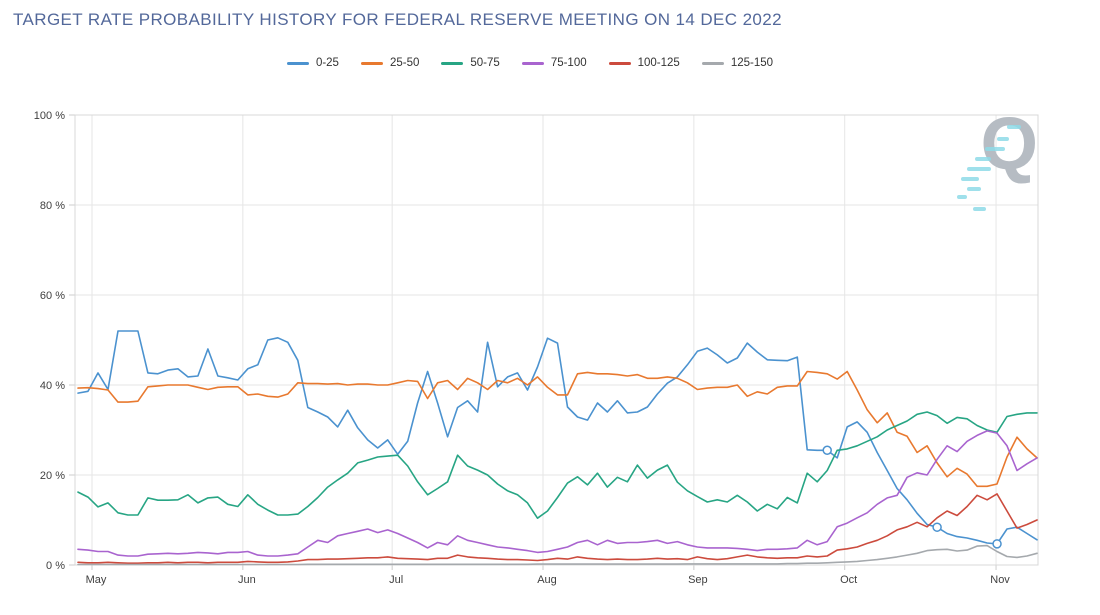 The width and height of the screenshot is (1100, 615). What do you see at coordinates (52, 386) in the screenshot?
I see `y-axis-label: 40 %` at bounding box center [52, 386].